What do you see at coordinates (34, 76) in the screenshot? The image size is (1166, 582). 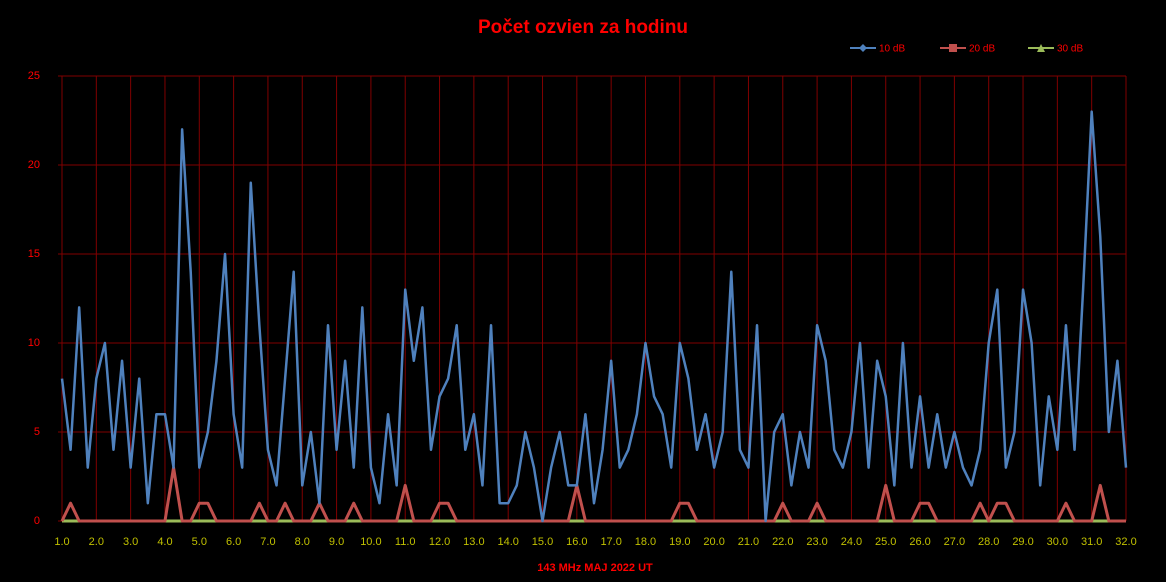 I see `y-tick-label: 25` at bounding box center [34, 76].